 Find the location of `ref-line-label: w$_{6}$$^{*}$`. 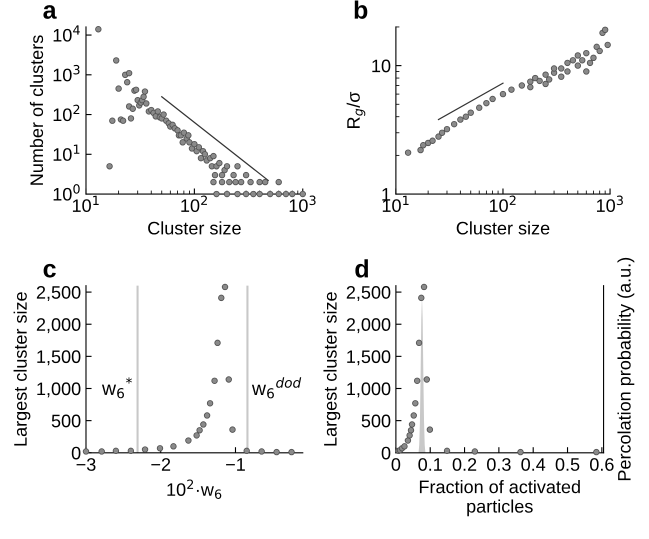

ref-line-label: w$_{6}$$^{*}$ is located at coordinates (117, 387).